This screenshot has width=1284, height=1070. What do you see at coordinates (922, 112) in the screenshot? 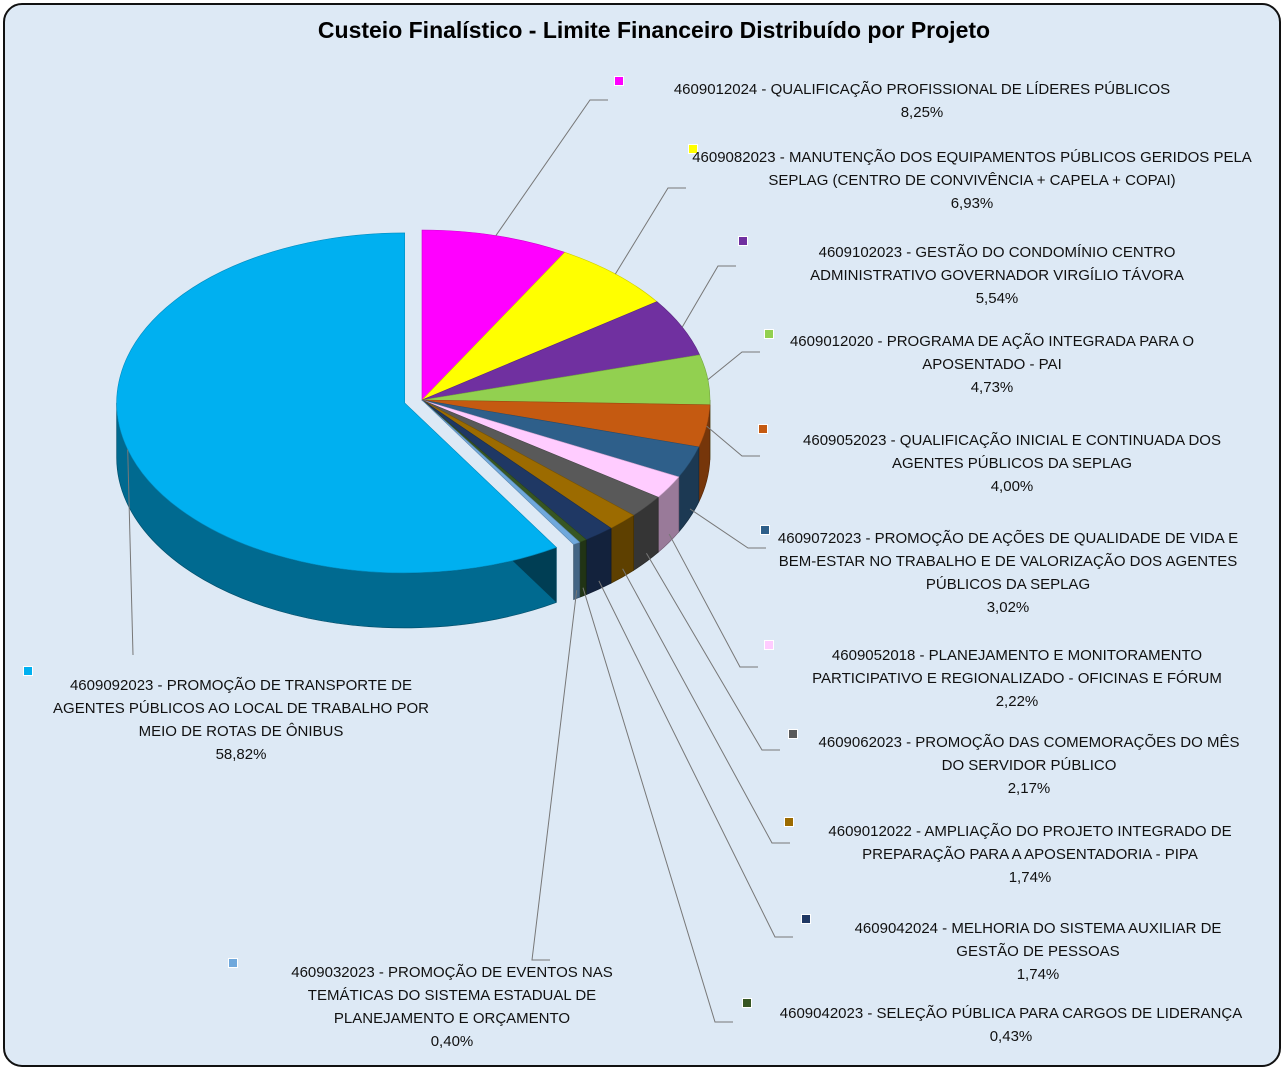
I see `value-label: 8,25%` at bounding box center [922, 112].